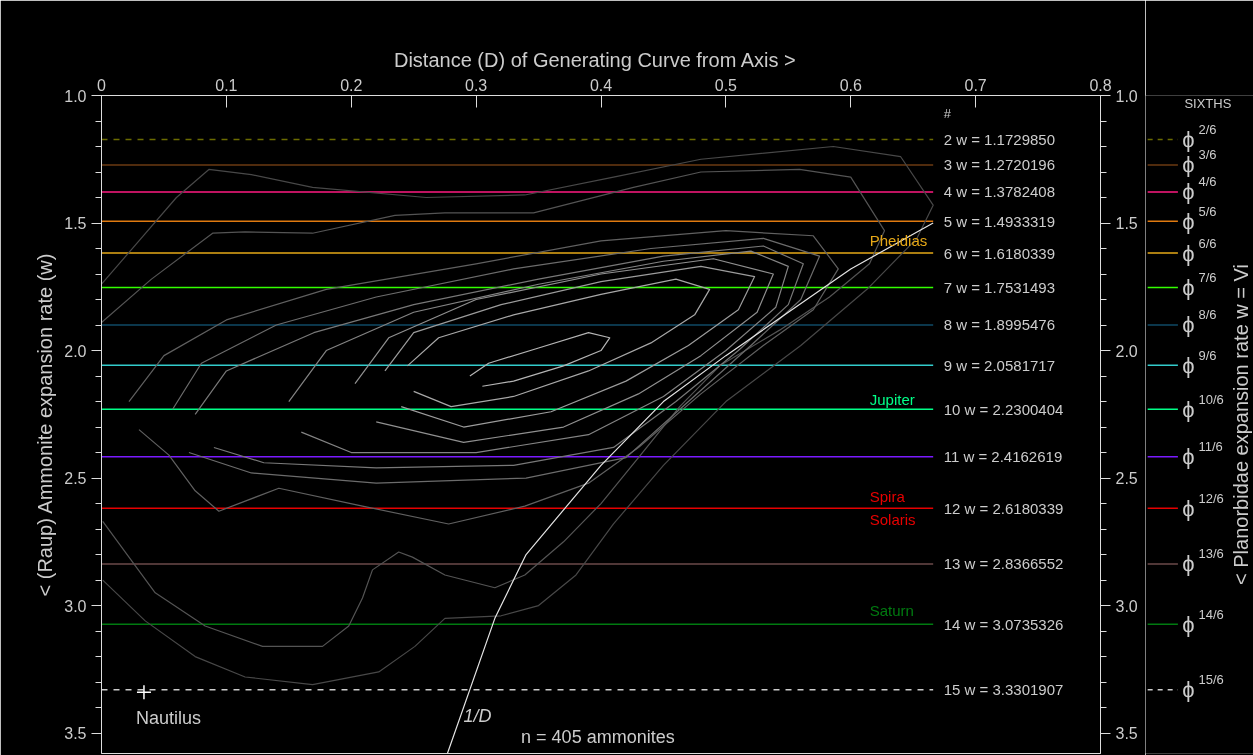  I want to click on ref-line-label: 3 w = 1.2720196, so click(999, 165).